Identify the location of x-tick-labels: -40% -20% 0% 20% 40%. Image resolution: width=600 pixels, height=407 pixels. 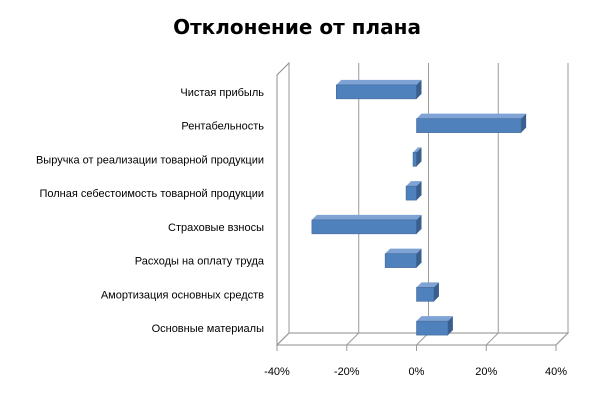
(415, 372).